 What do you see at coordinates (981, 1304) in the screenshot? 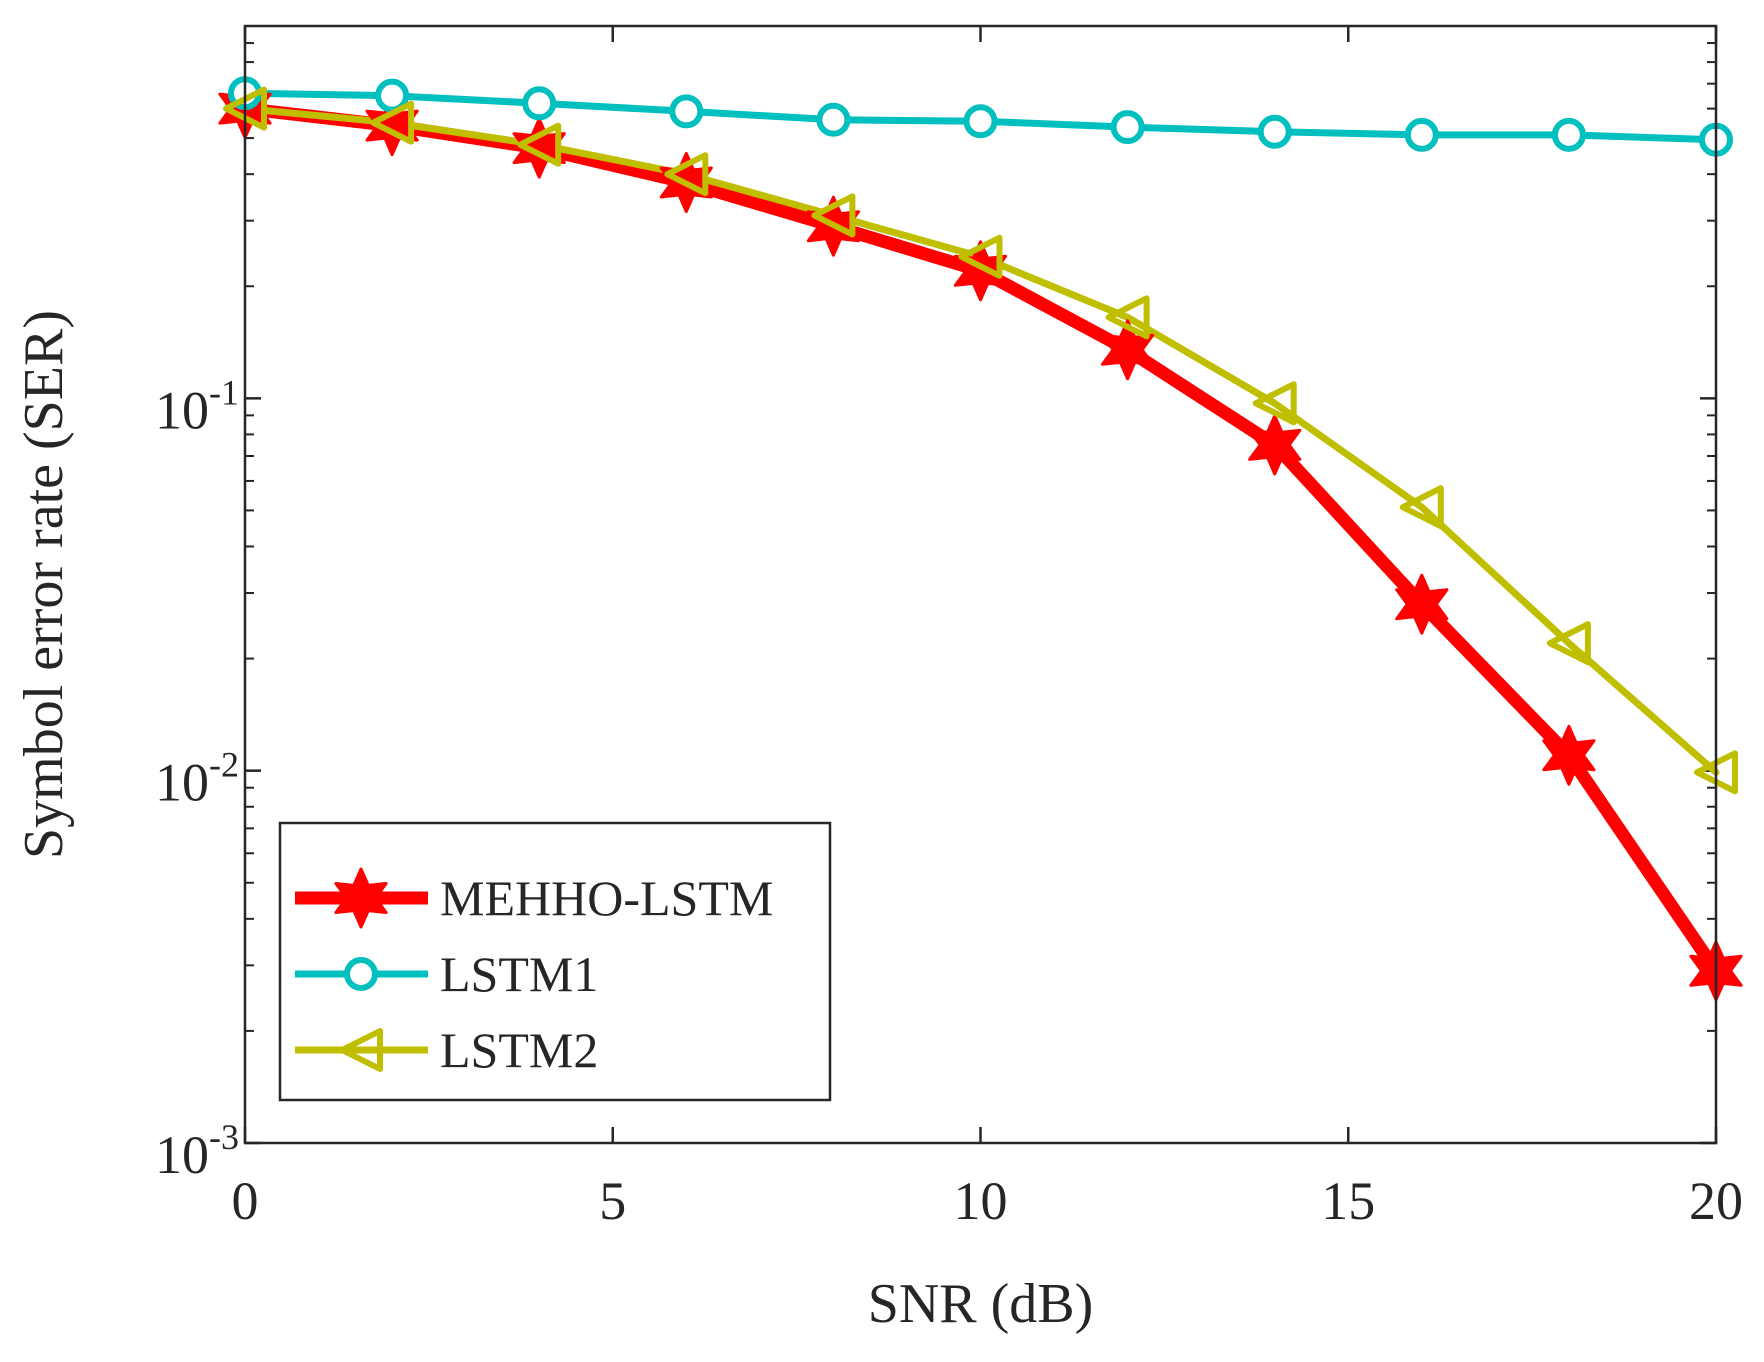
I see `x-axis-label: SNR (dB)` at bounding box center [981, 1304].